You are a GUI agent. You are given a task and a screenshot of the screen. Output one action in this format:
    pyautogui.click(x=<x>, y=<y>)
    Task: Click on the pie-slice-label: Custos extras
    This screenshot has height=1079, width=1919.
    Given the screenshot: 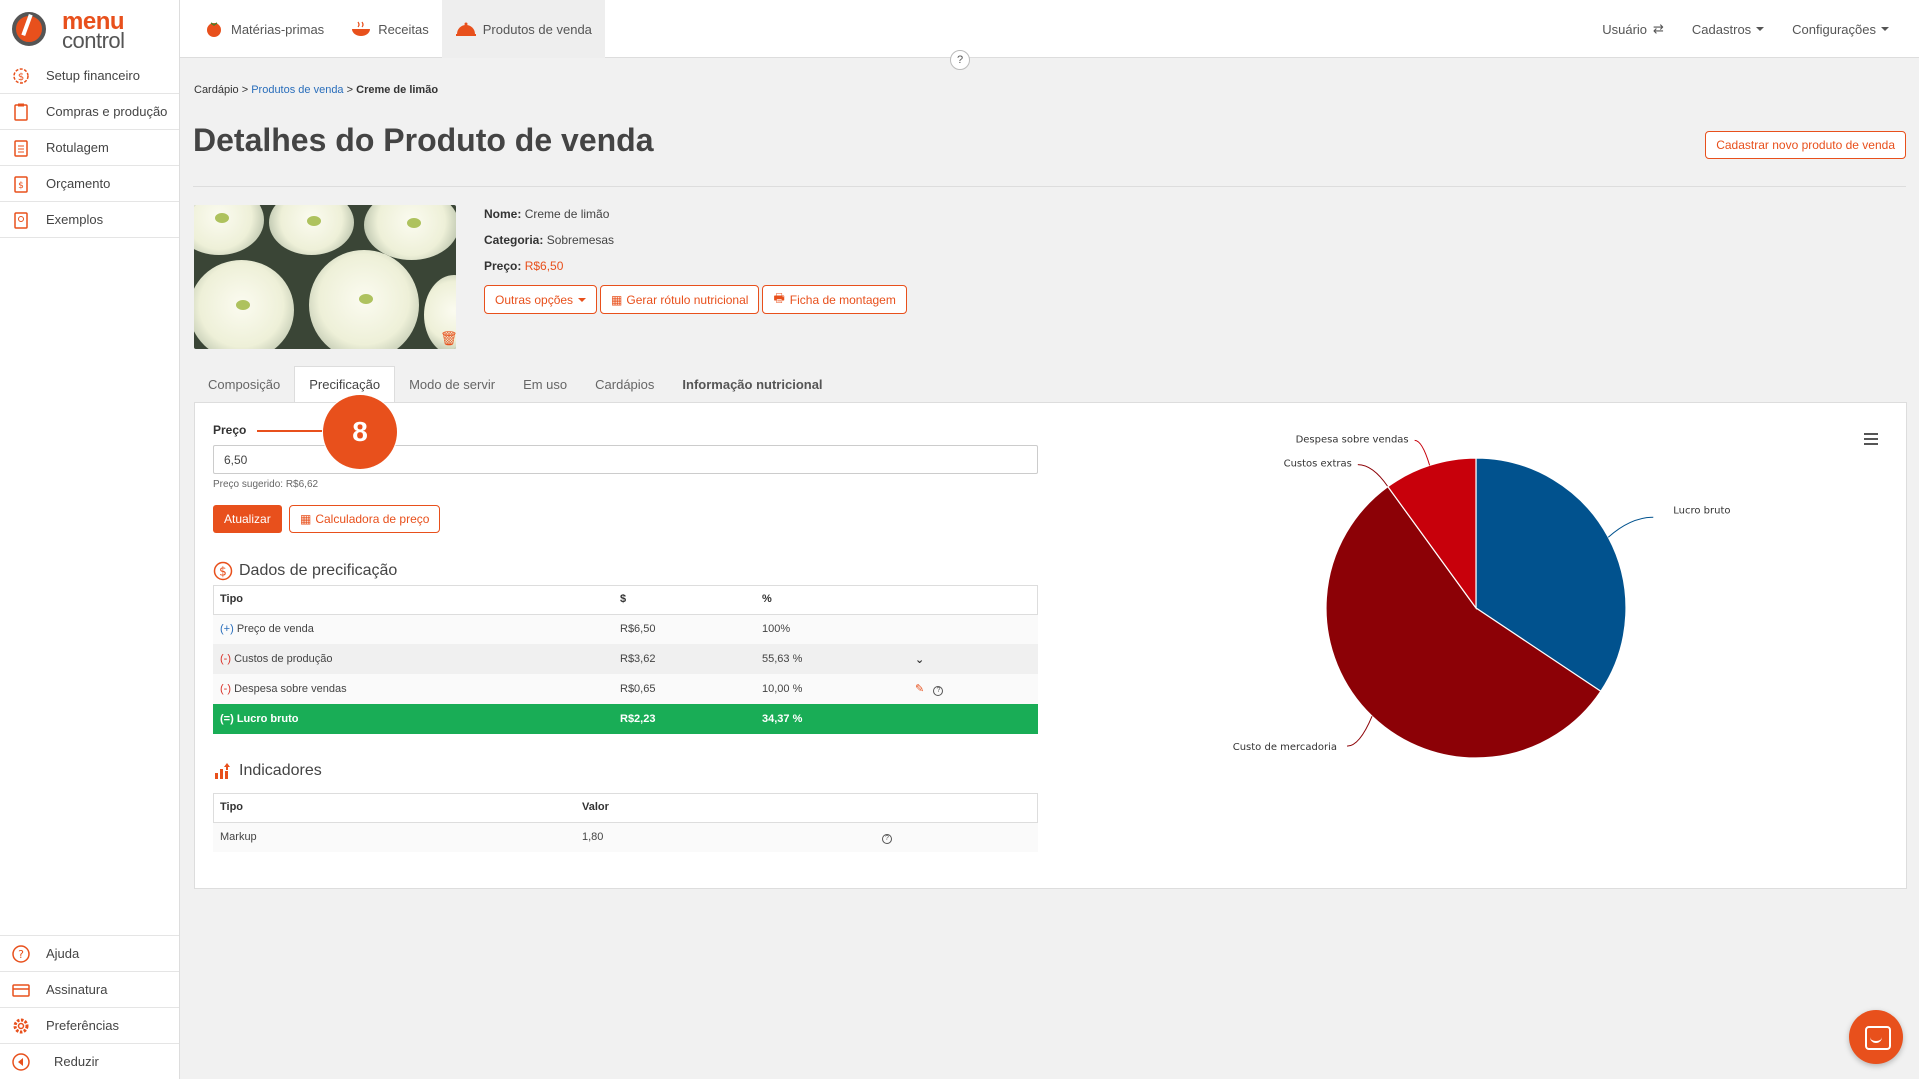 What is the action you would take?
    pyautogui.click(x=1318, y=464)
    